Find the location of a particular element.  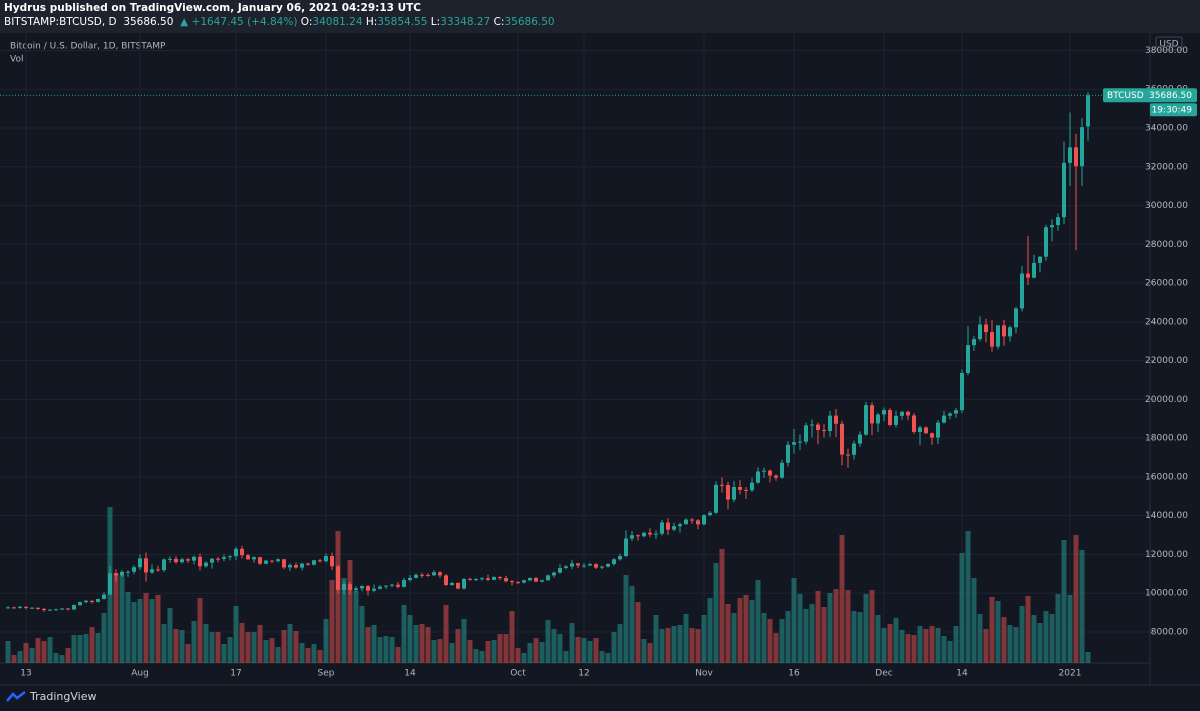

unit-box is located at coordinates (1169, 43).